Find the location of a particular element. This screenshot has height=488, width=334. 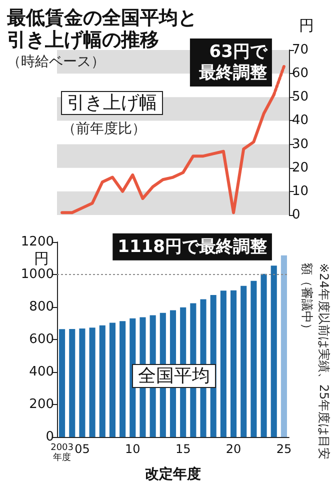

y-tick-label: 600 is located at coordinates (41, 339).